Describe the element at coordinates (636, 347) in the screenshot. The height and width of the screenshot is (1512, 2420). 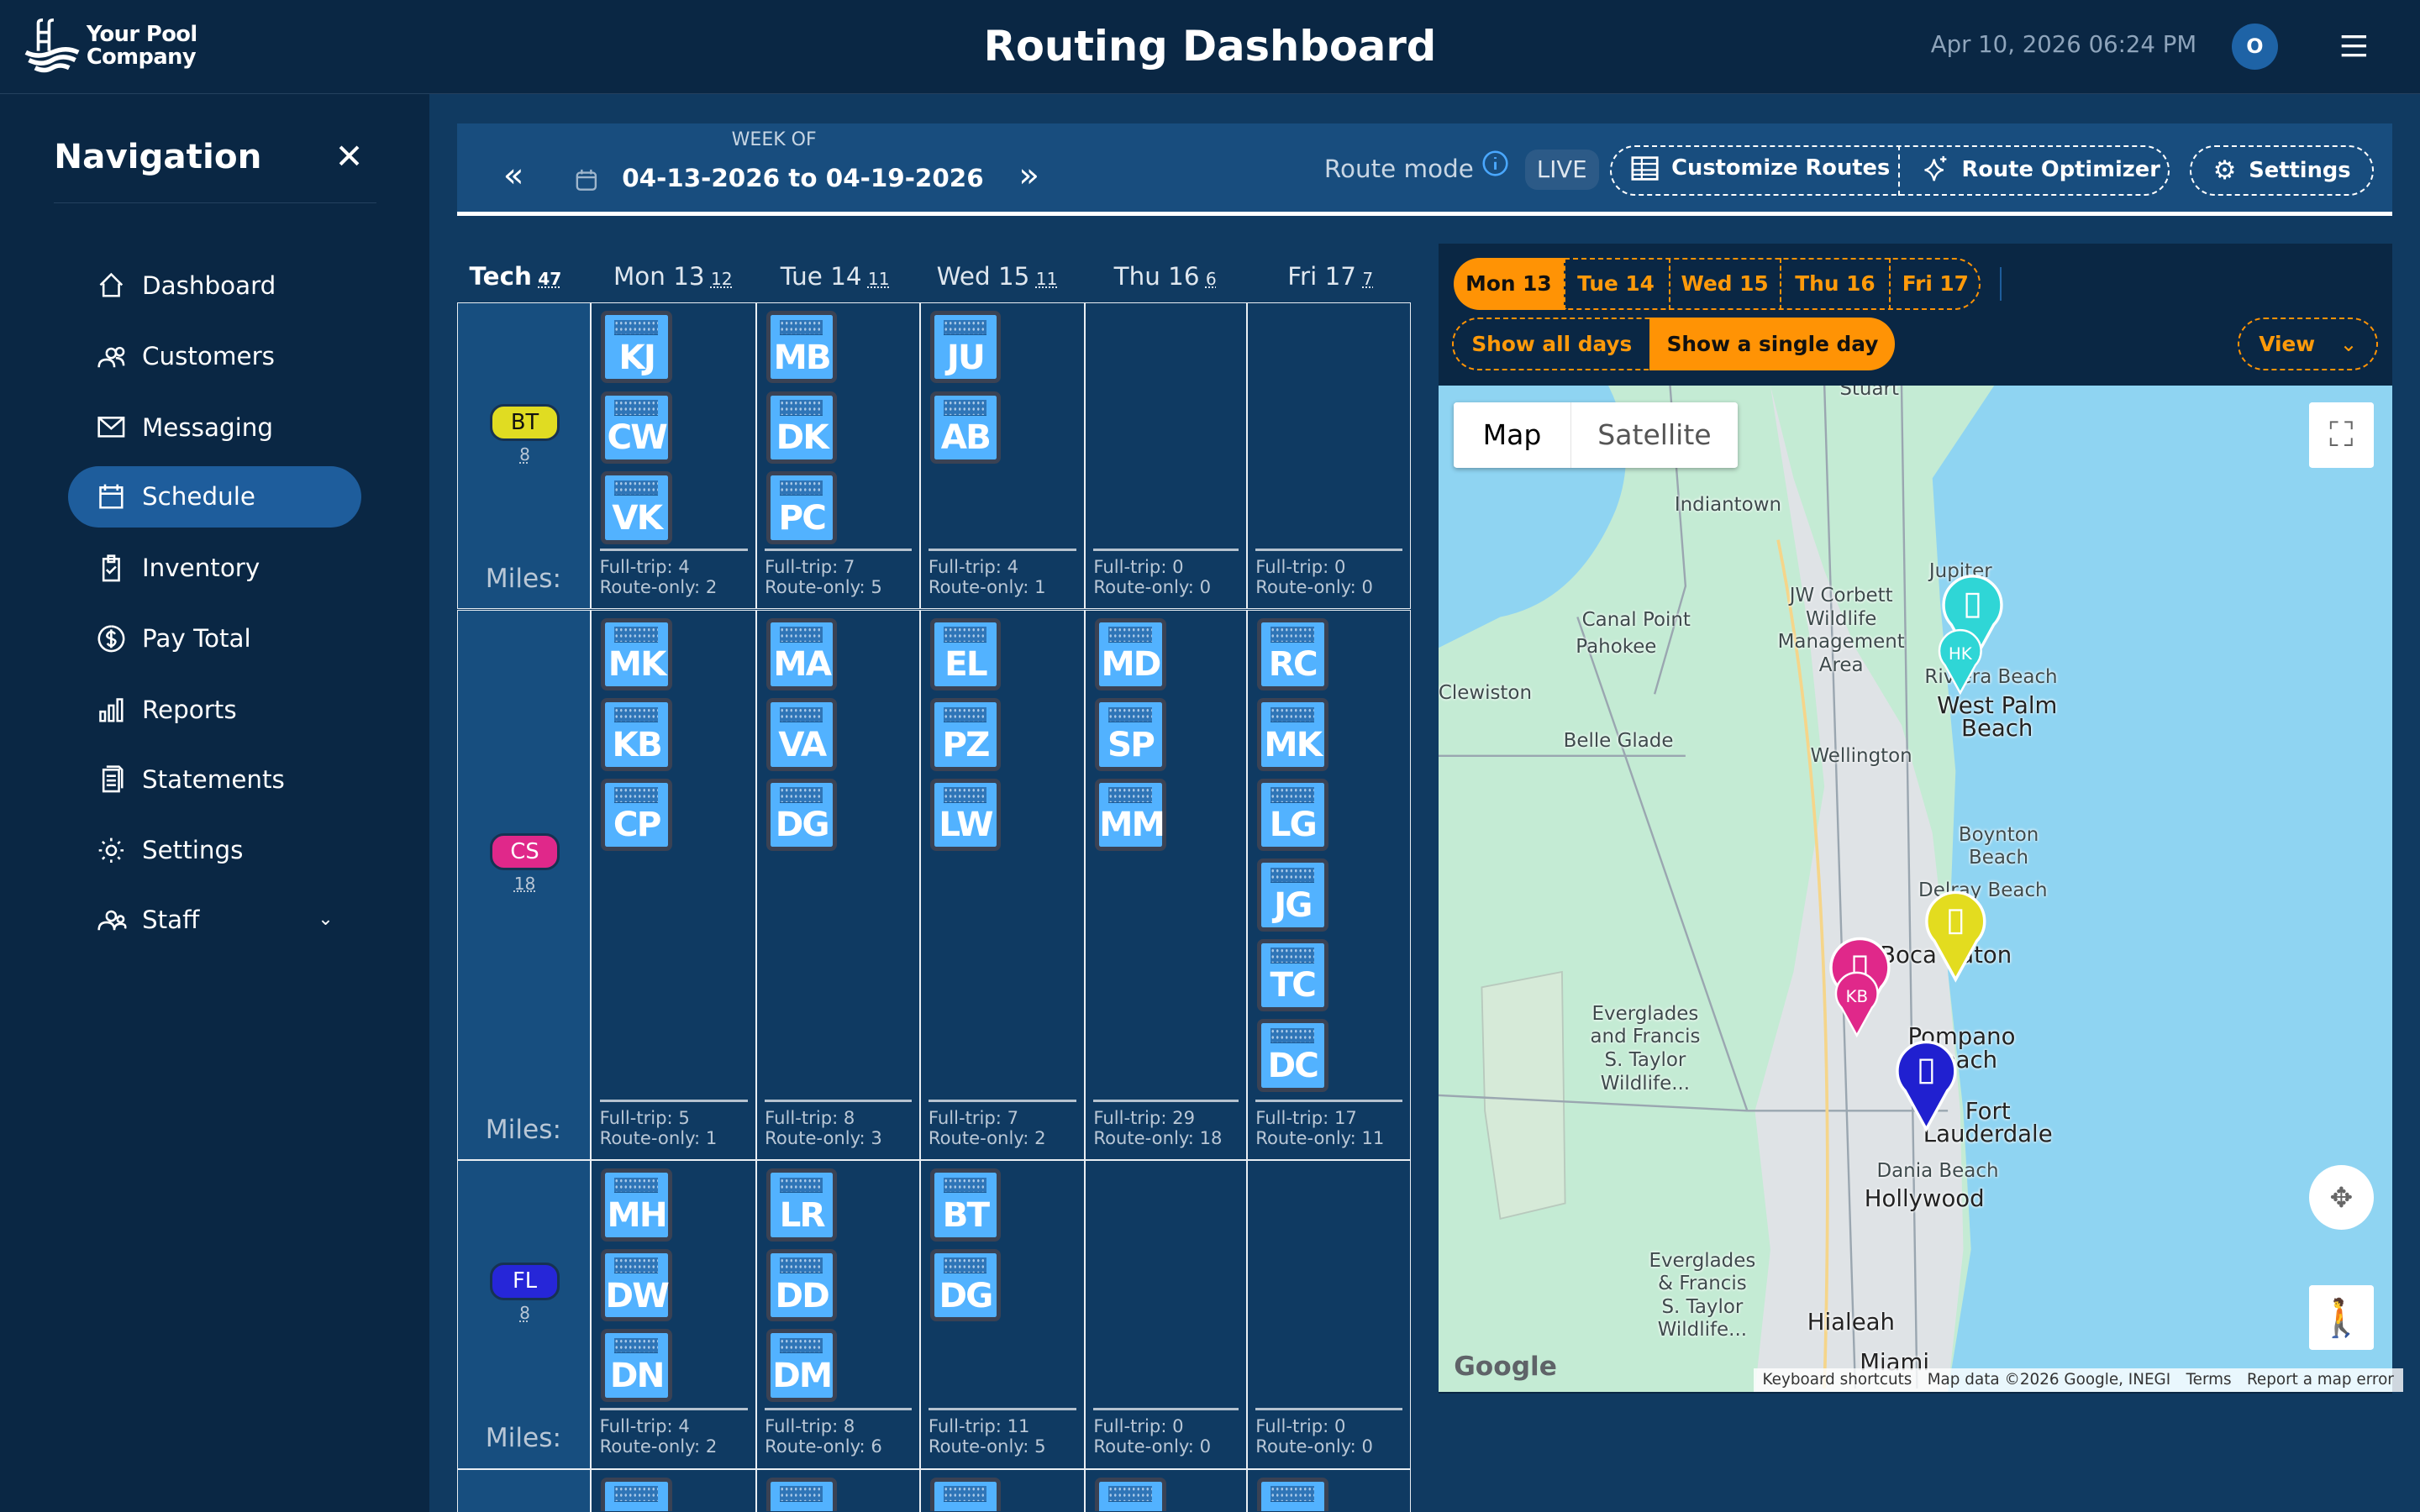
I see `customer-stop-tile: KJ` at that location.